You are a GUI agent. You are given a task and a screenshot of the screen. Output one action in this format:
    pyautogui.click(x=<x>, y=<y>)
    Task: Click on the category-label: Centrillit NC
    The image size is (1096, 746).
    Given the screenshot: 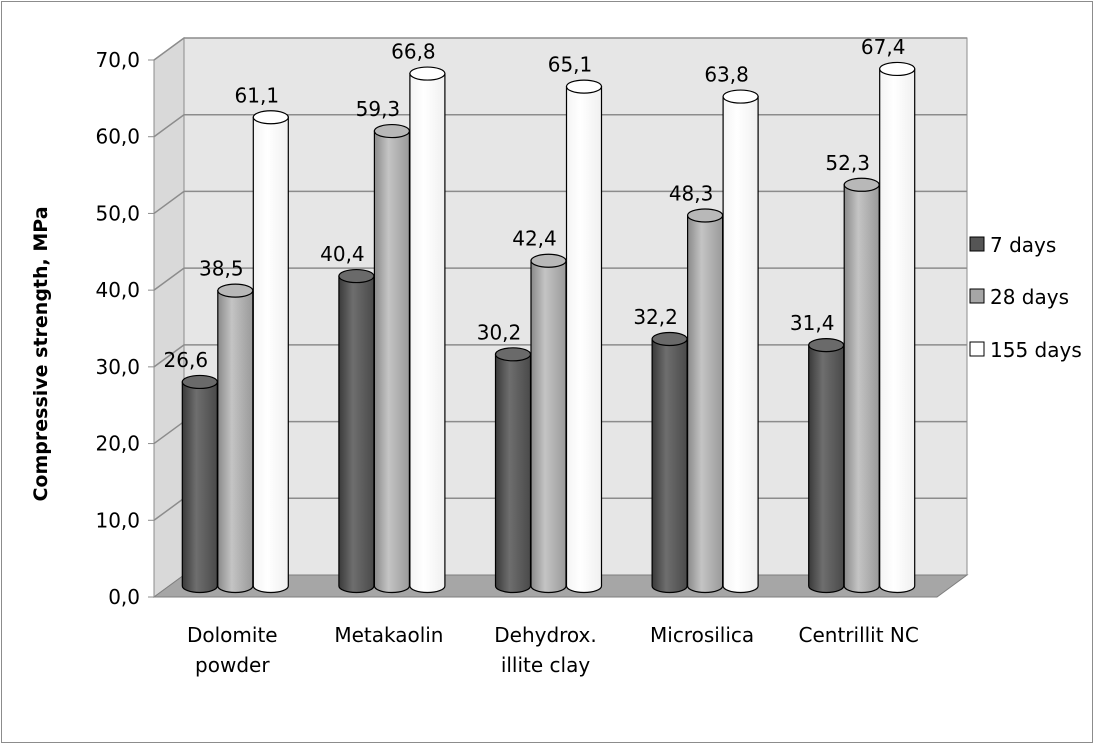 What is the action you would take?
    pyautogui.click(x=859, y=635)
    